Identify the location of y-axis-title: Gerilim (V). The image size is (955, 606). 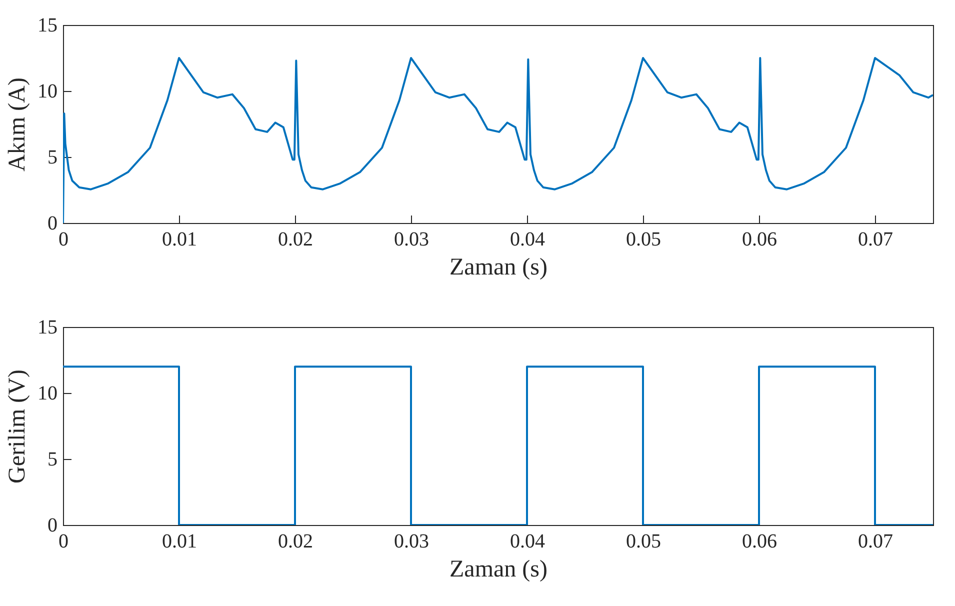
(17, 427).